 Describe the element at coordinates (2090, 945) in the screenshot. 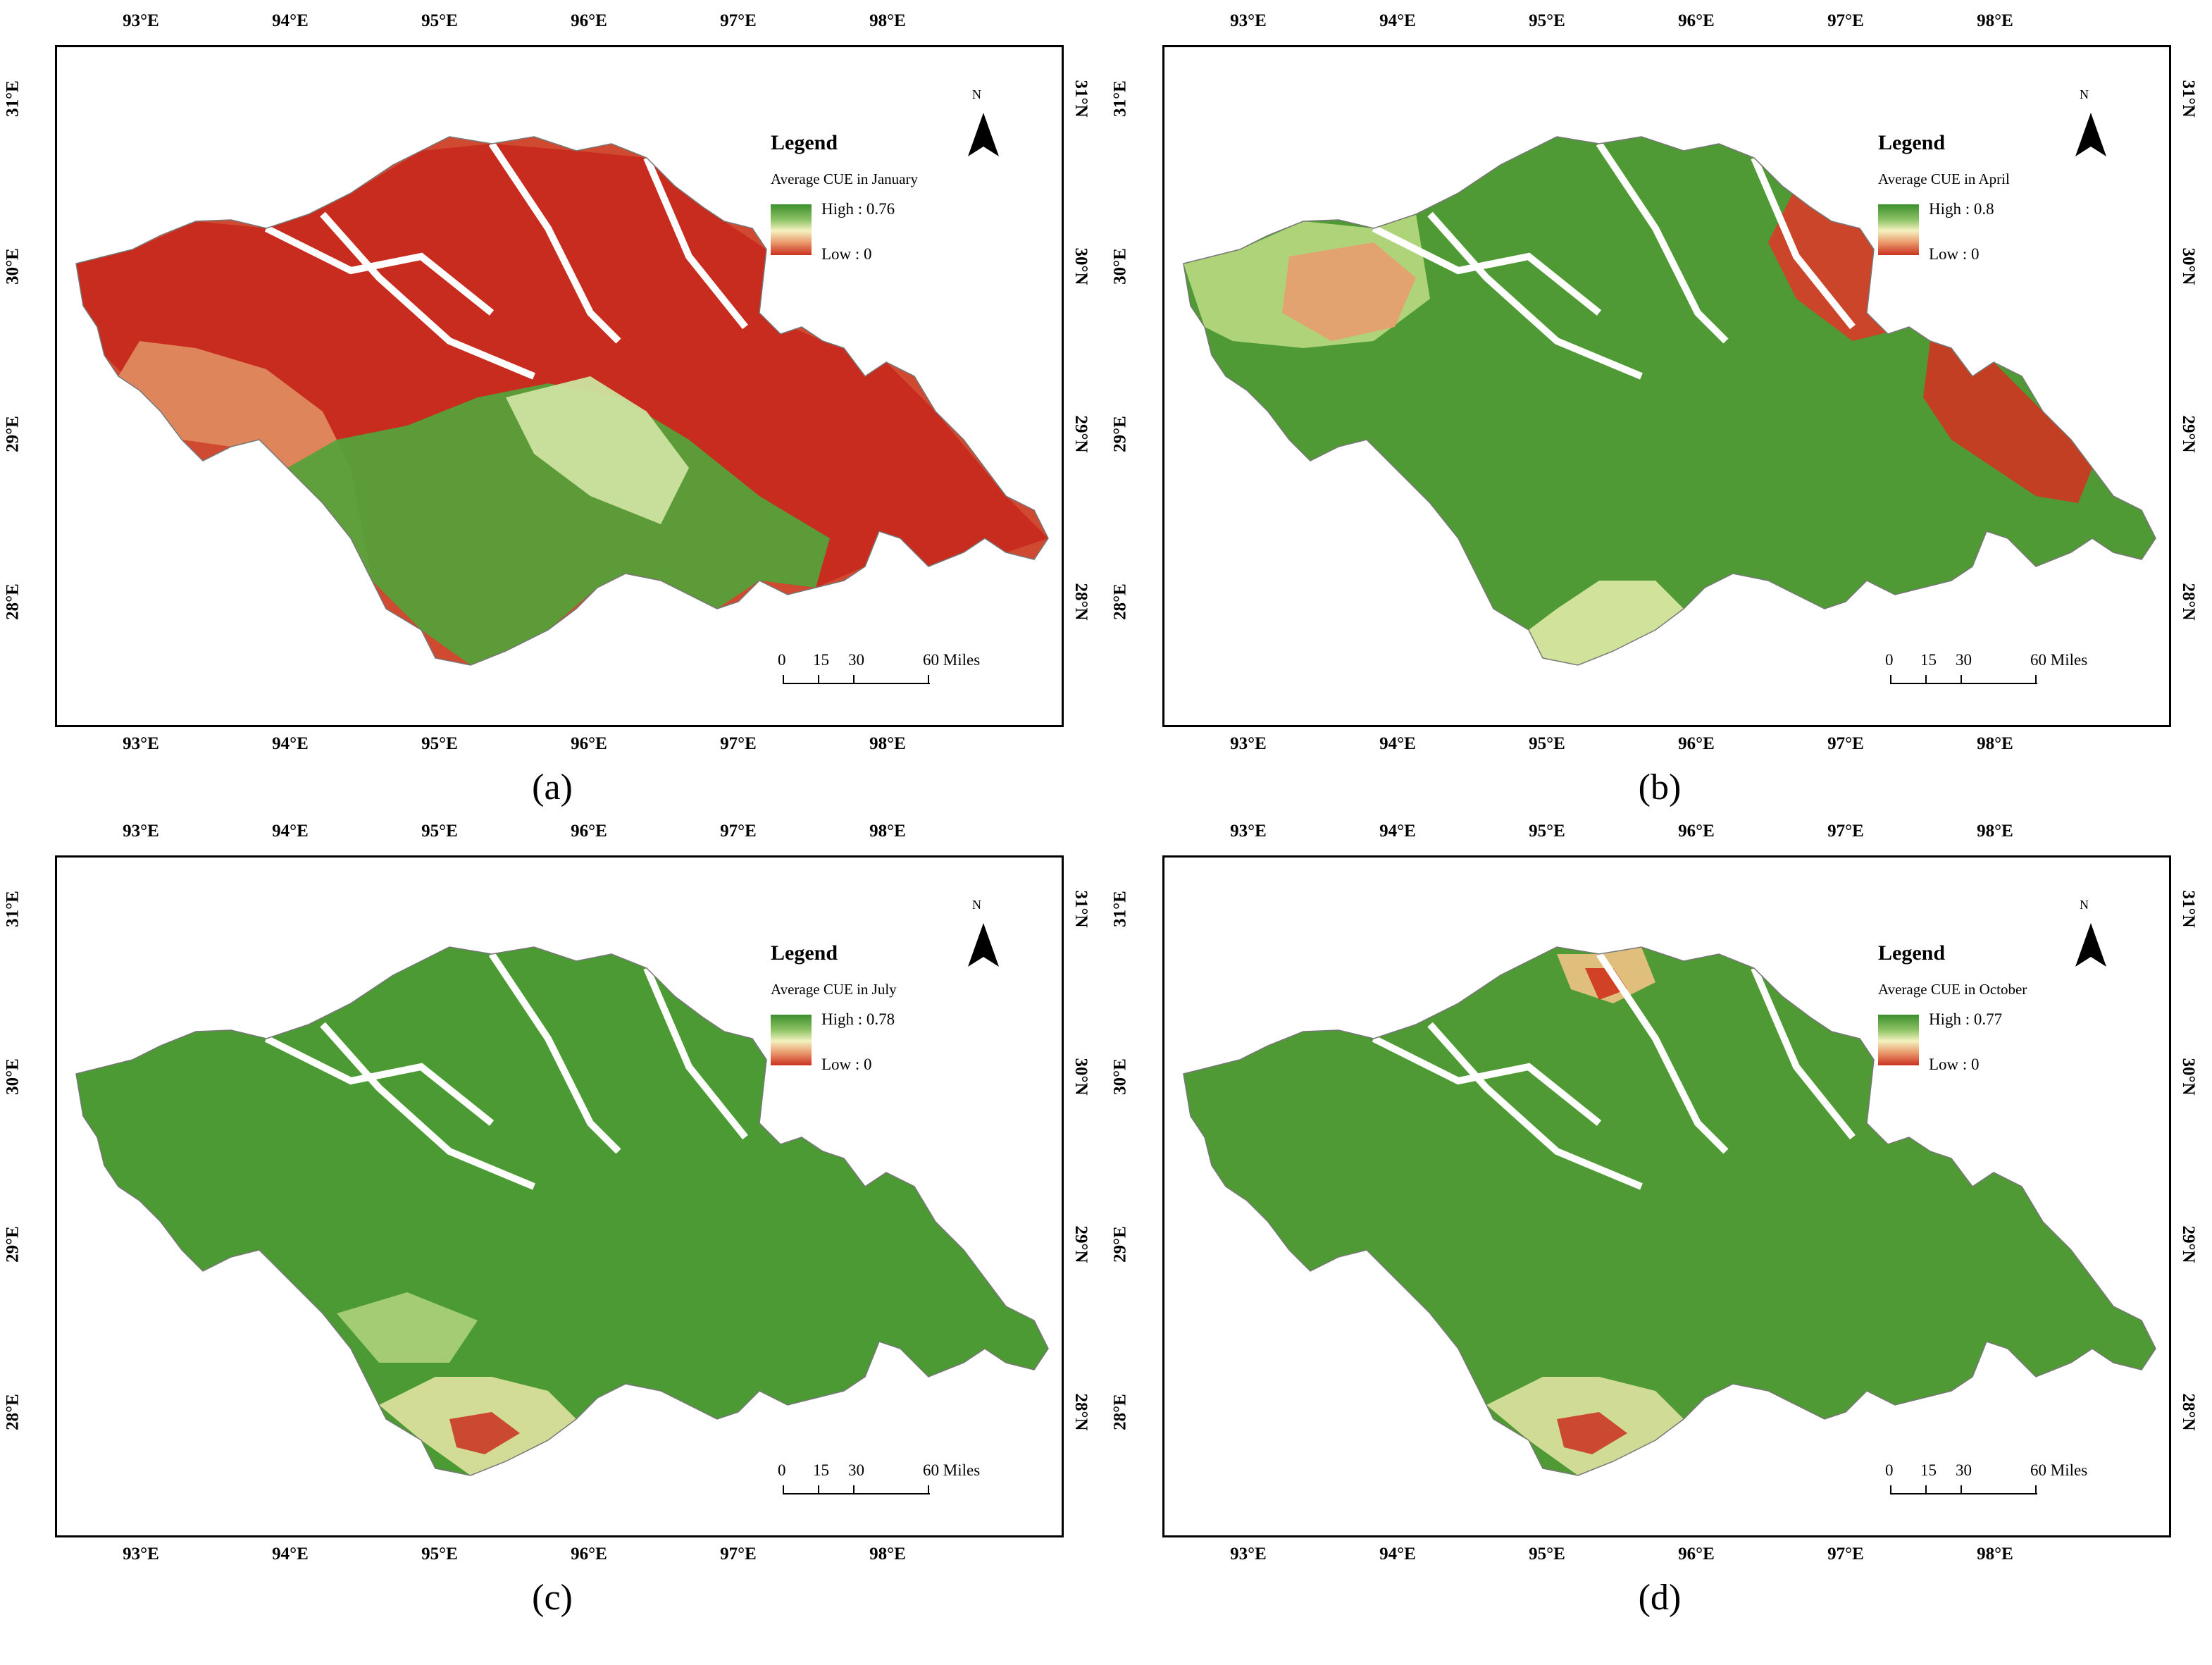

I see `north-arrow-icon` at that location.